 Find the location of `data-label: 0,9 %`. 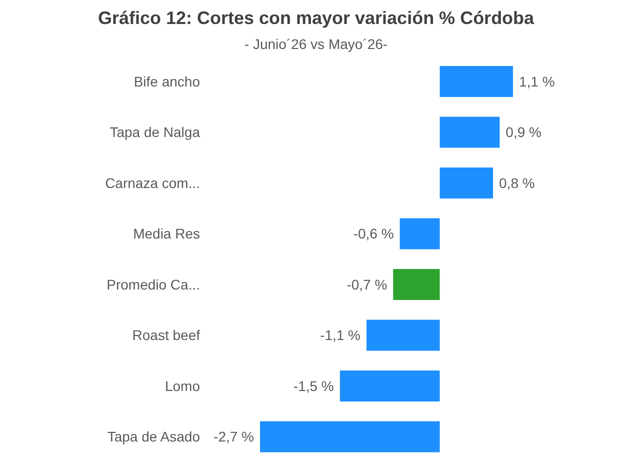

data-label: 0,9 % is located at coordinates (524, 132).